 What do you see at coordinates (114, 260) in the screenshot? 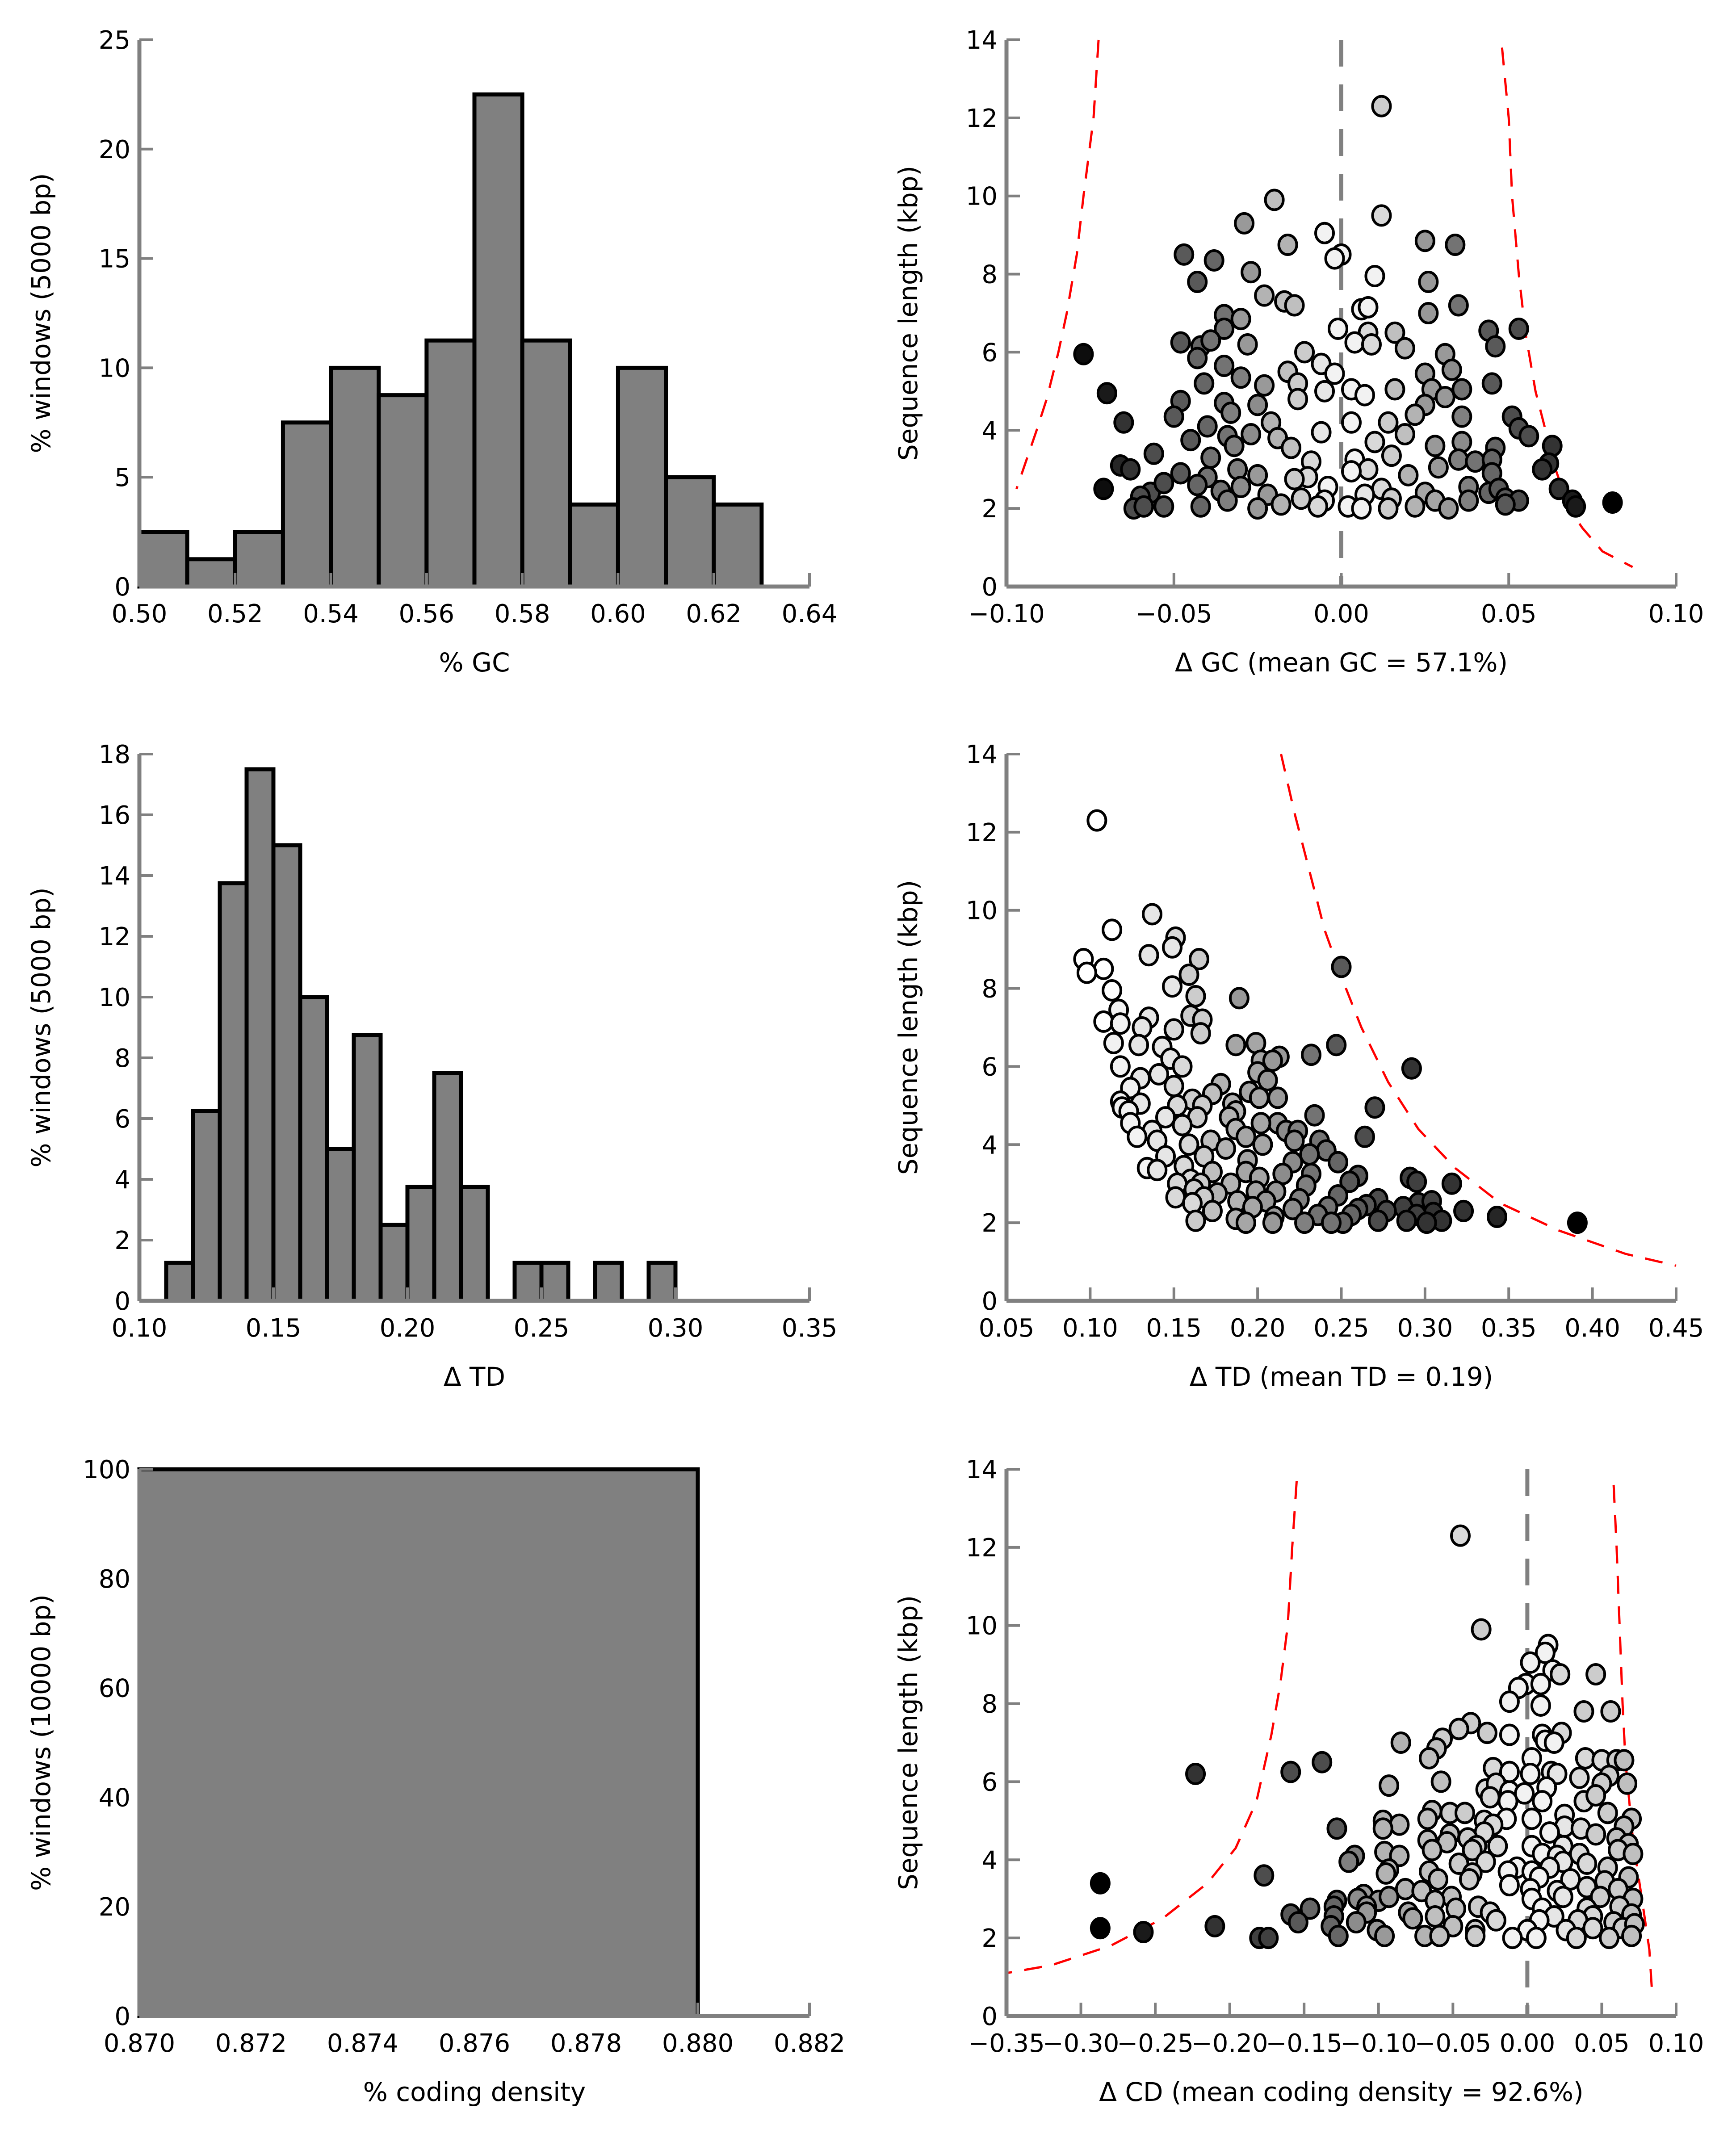
I see `hist-gc-y-tick-label: 15` at bounding box center [114, 260].